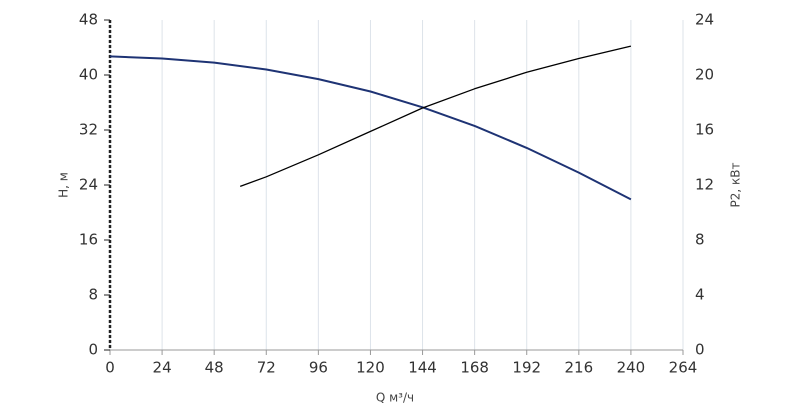  I want to click on x-tick-label: 240, so click(631, 368).